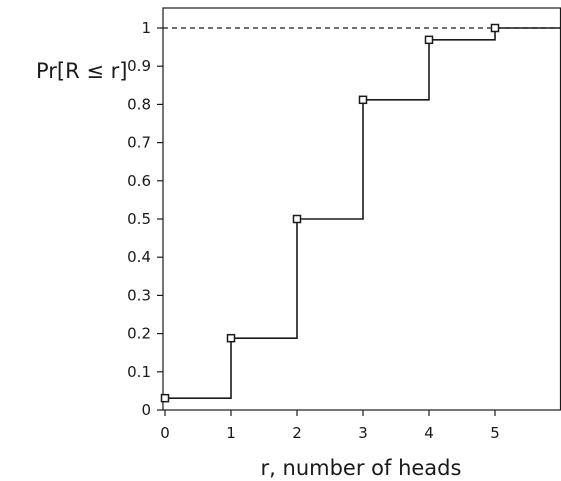 This screenshot has height=481, width=561. Describe the element at coordinates (146, 28) in the screenshot. I see `y-tick-label: 1` at that location.